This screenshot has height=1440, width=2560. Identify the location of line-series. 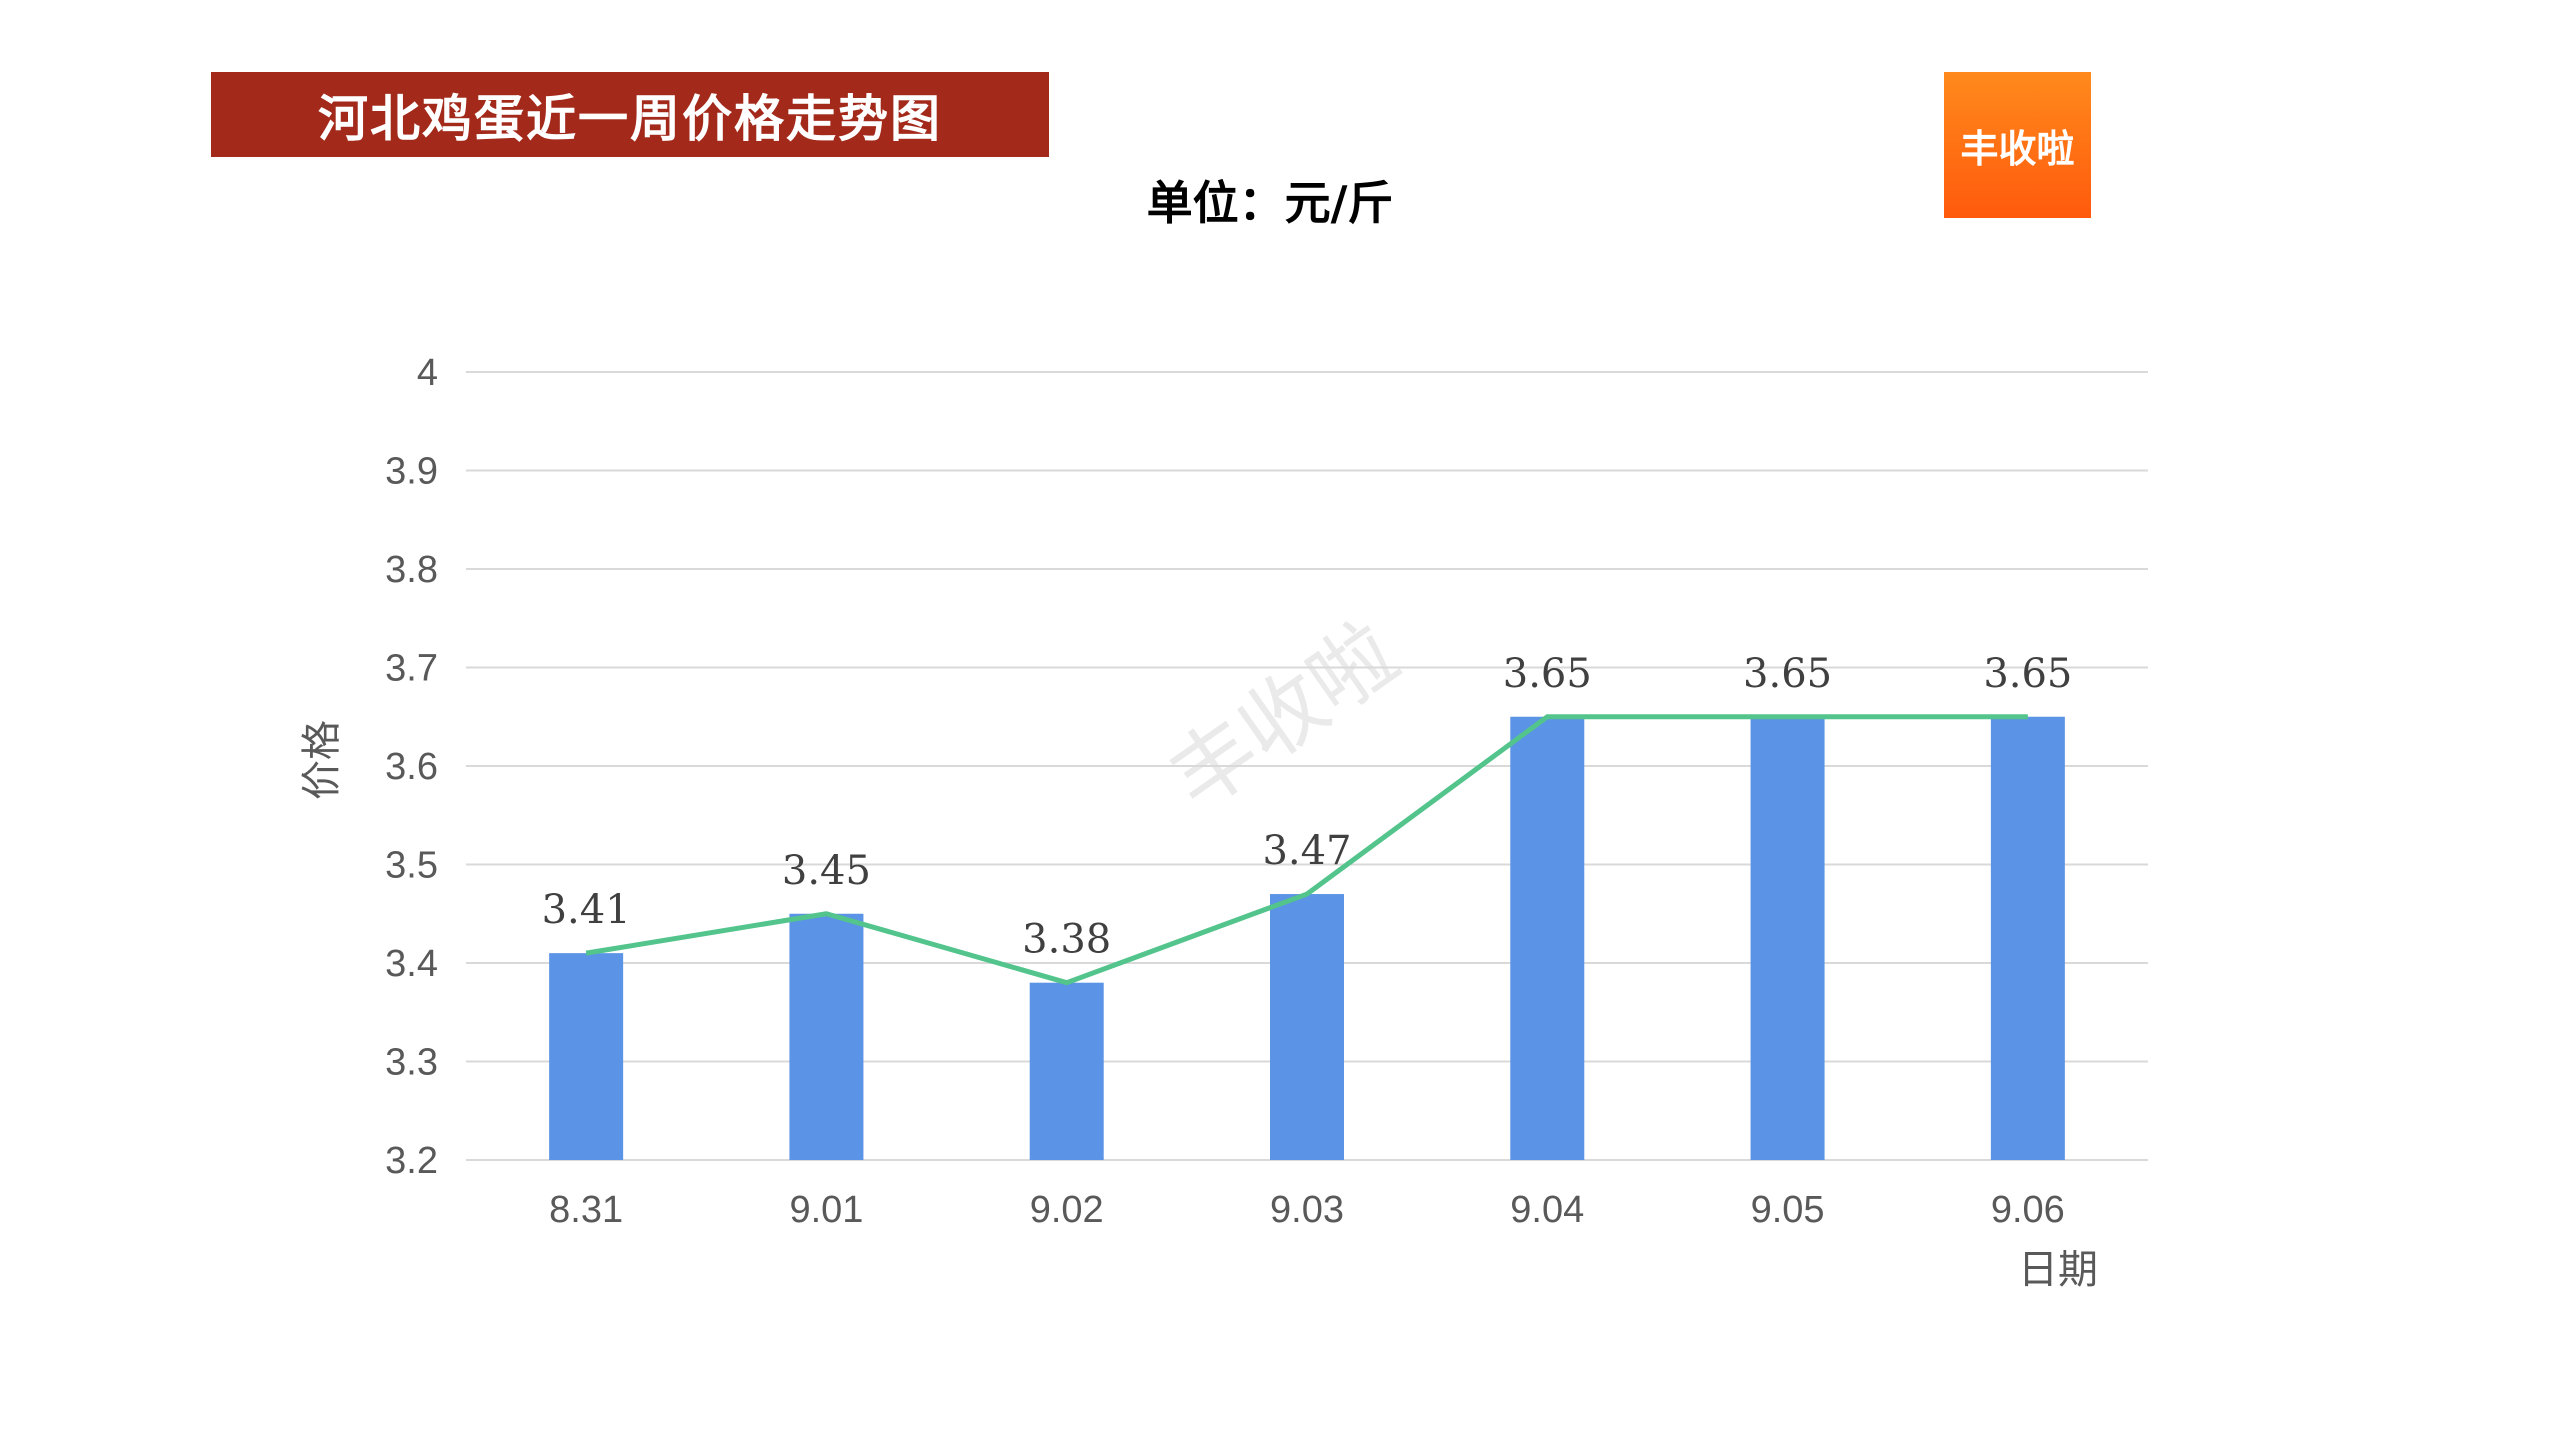
(1306, 850).